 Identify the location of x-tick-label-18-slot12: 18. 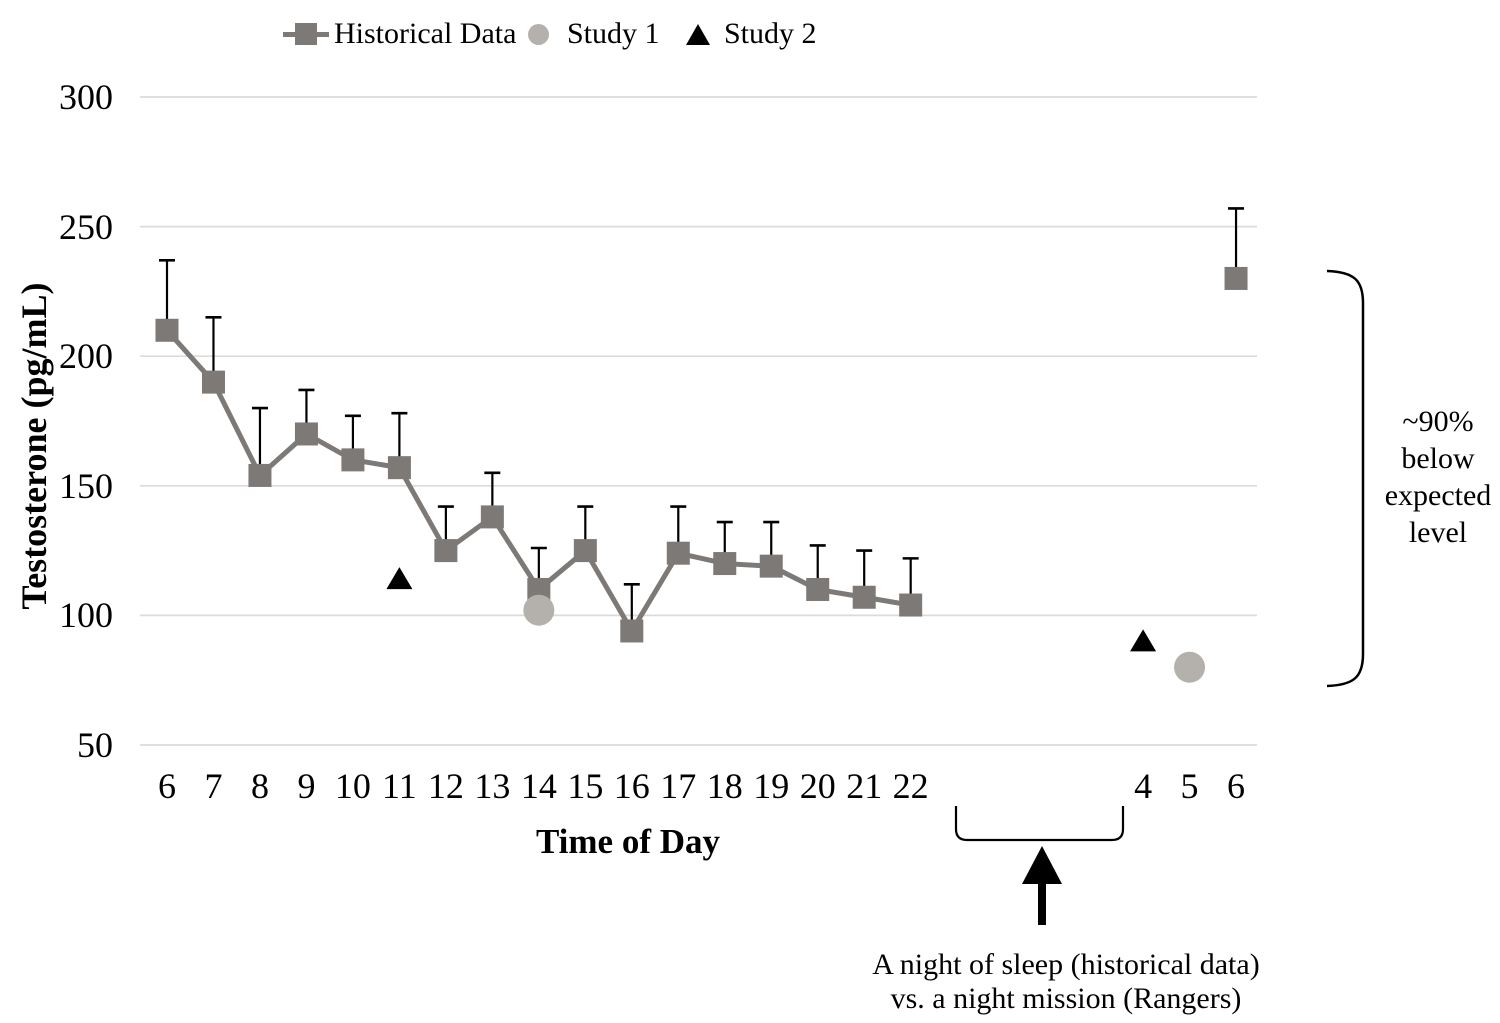
(724, 786).